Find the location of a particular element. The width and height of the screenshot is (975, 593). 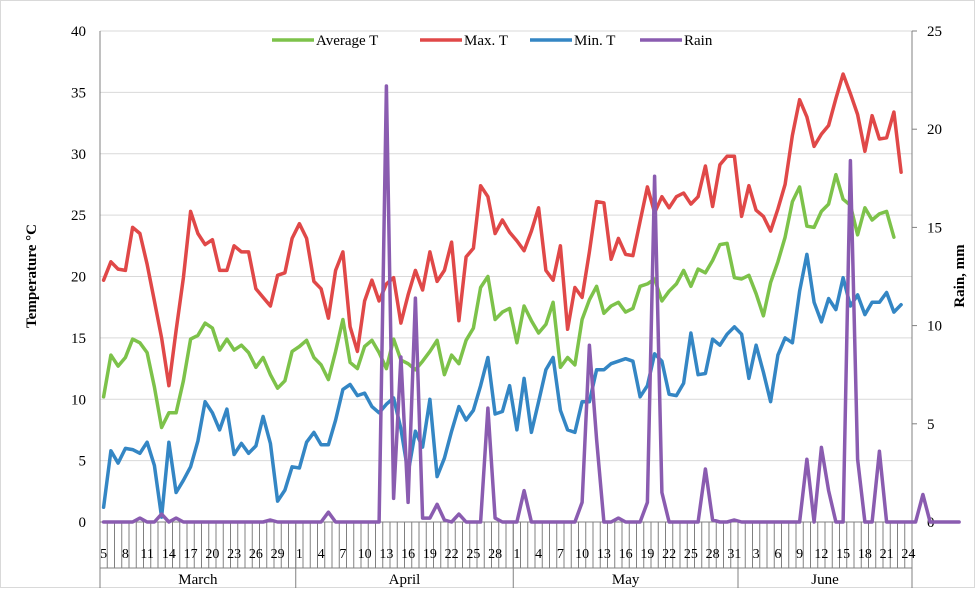

y-left-tick-label: 25 is located at coordinates (78, 216).